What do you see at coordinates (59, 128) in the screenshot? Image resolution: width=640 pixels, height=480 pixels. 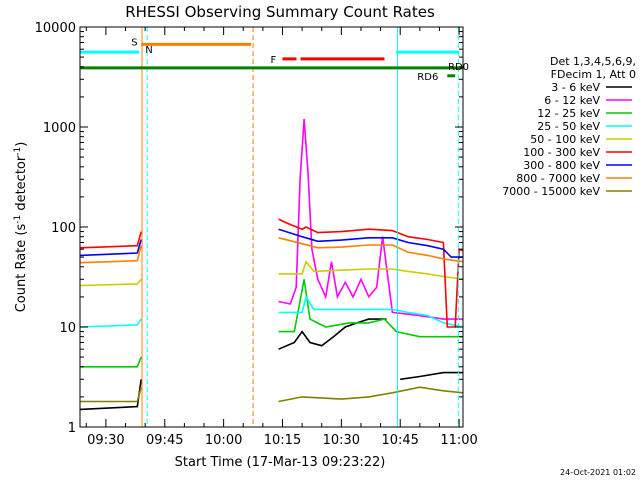 I see `y-tick-label-3: 1000` at bounding box center [59, 128].